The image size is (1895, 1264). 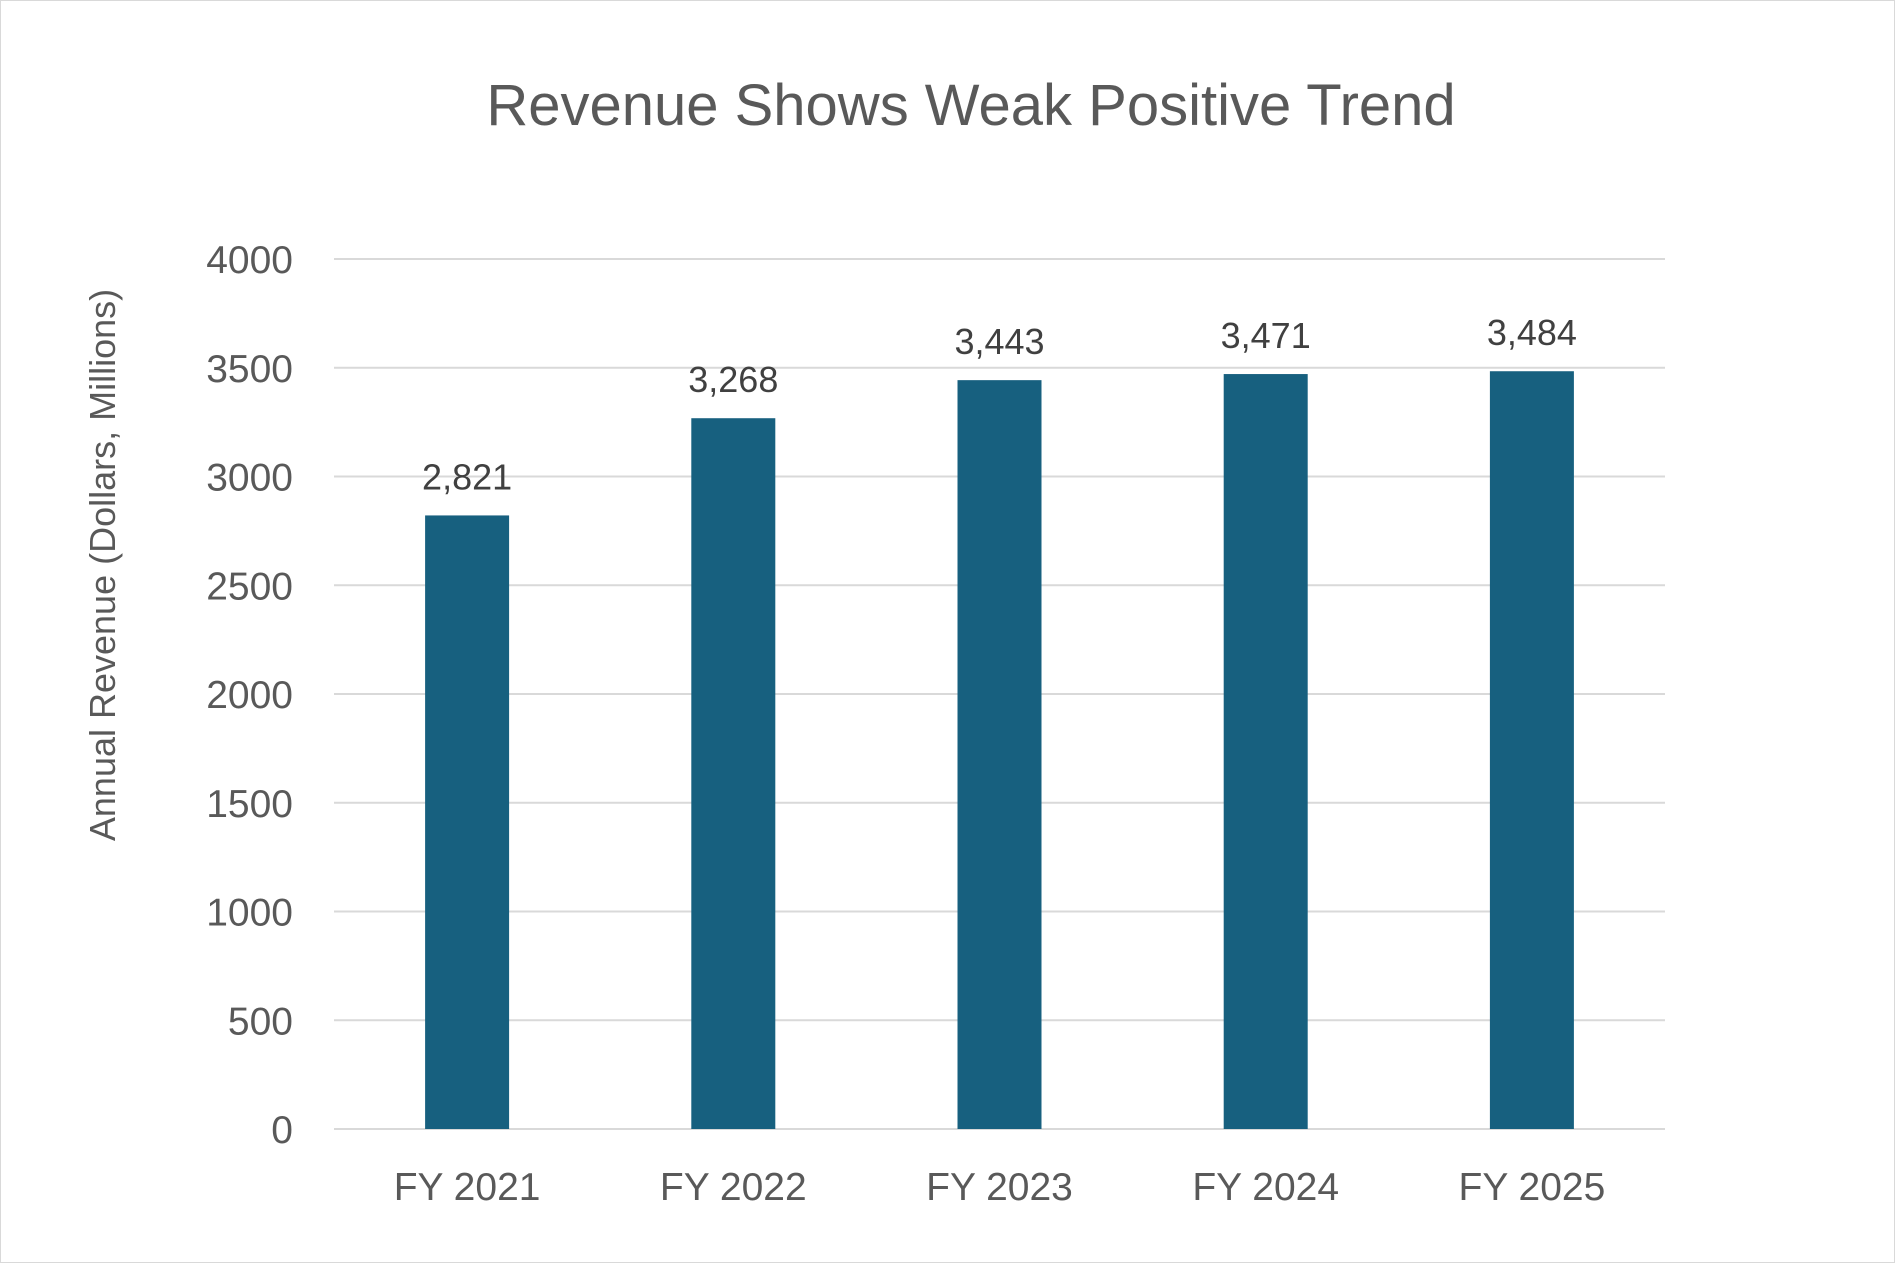 What do you see at coordinates (999, 341) in the screenshot?
I see `data-label: 3,443` at bounding box center [999, 341].